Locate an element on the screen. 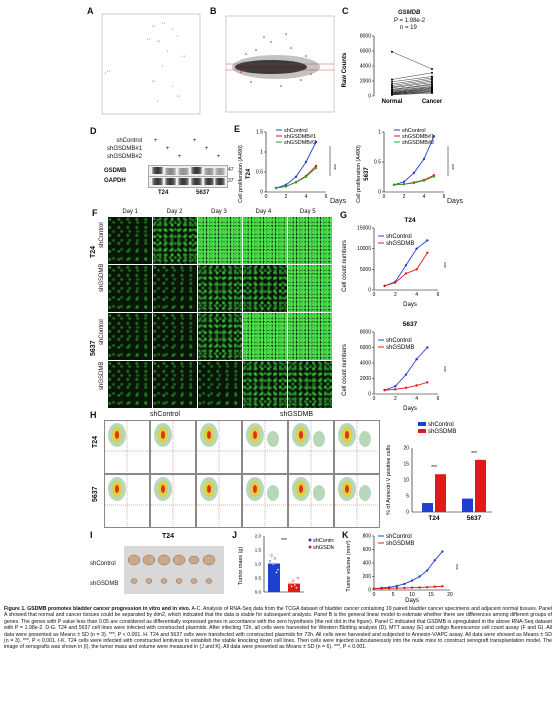 The height and width of the screenshot is (711, 558). x-tick-label: Cancer is located at coordinates (432, 102).